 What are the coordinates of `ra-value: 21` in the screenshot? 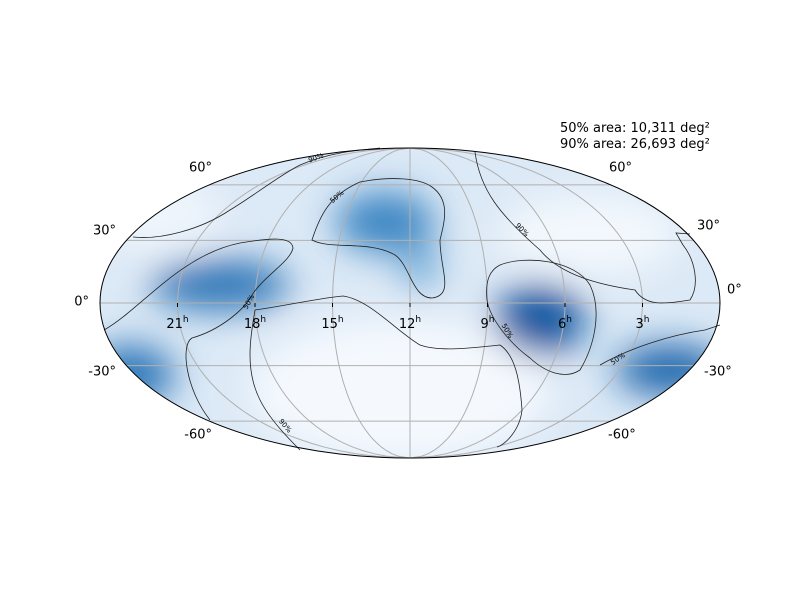 It's located at (174, 324).